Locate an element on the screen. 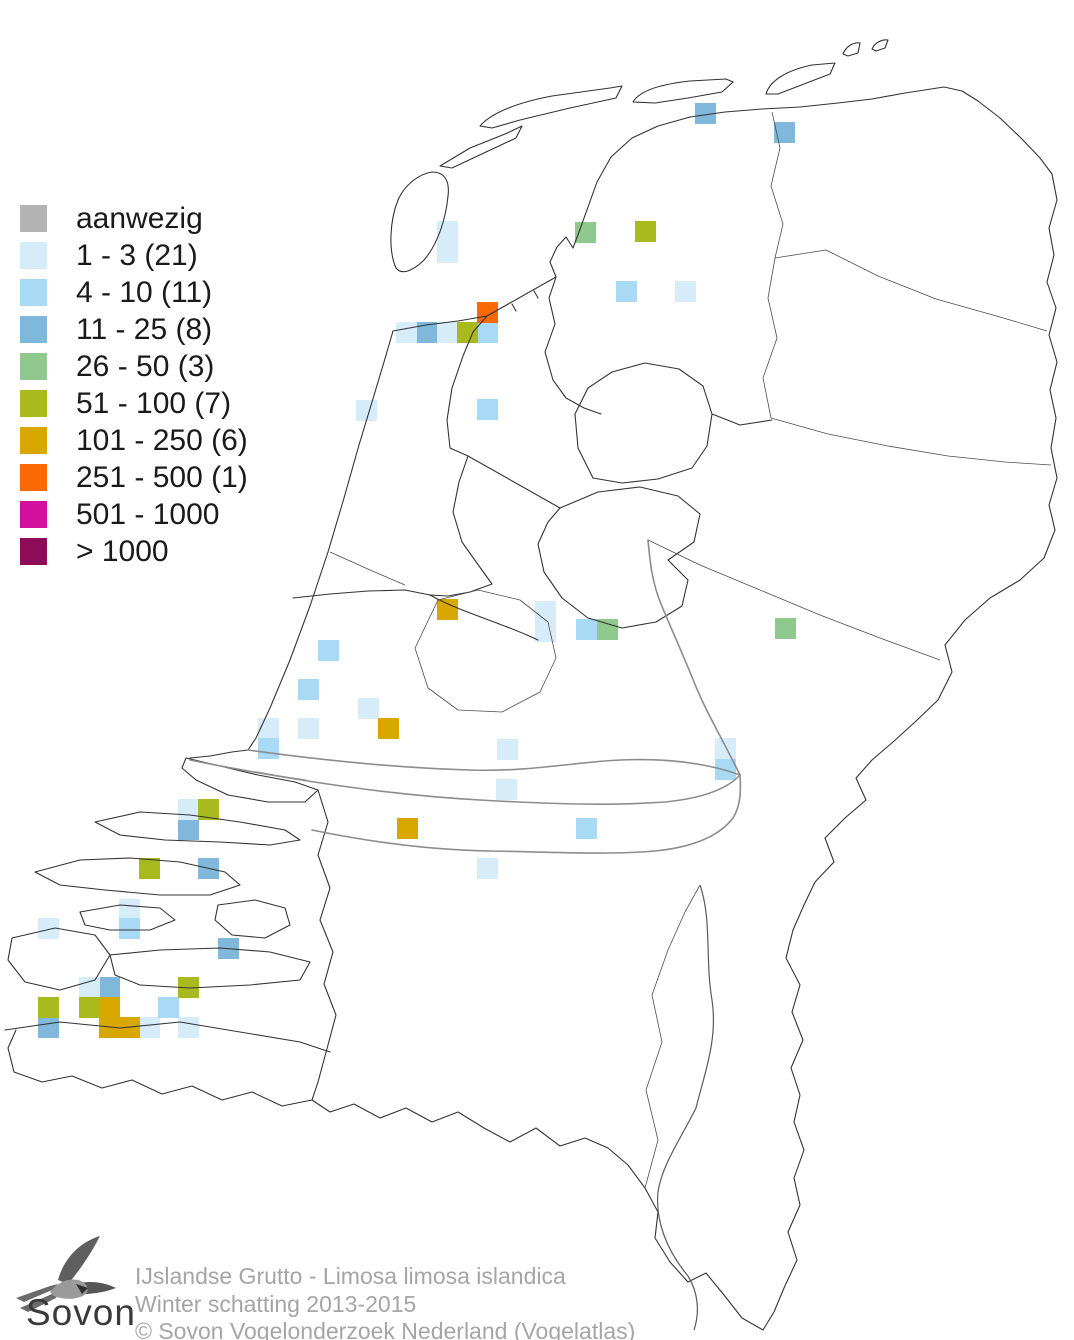 This screenshot has width=1074, height=1340. legend-row: 101 - 250 (6) is located at coordinates (134, 440).